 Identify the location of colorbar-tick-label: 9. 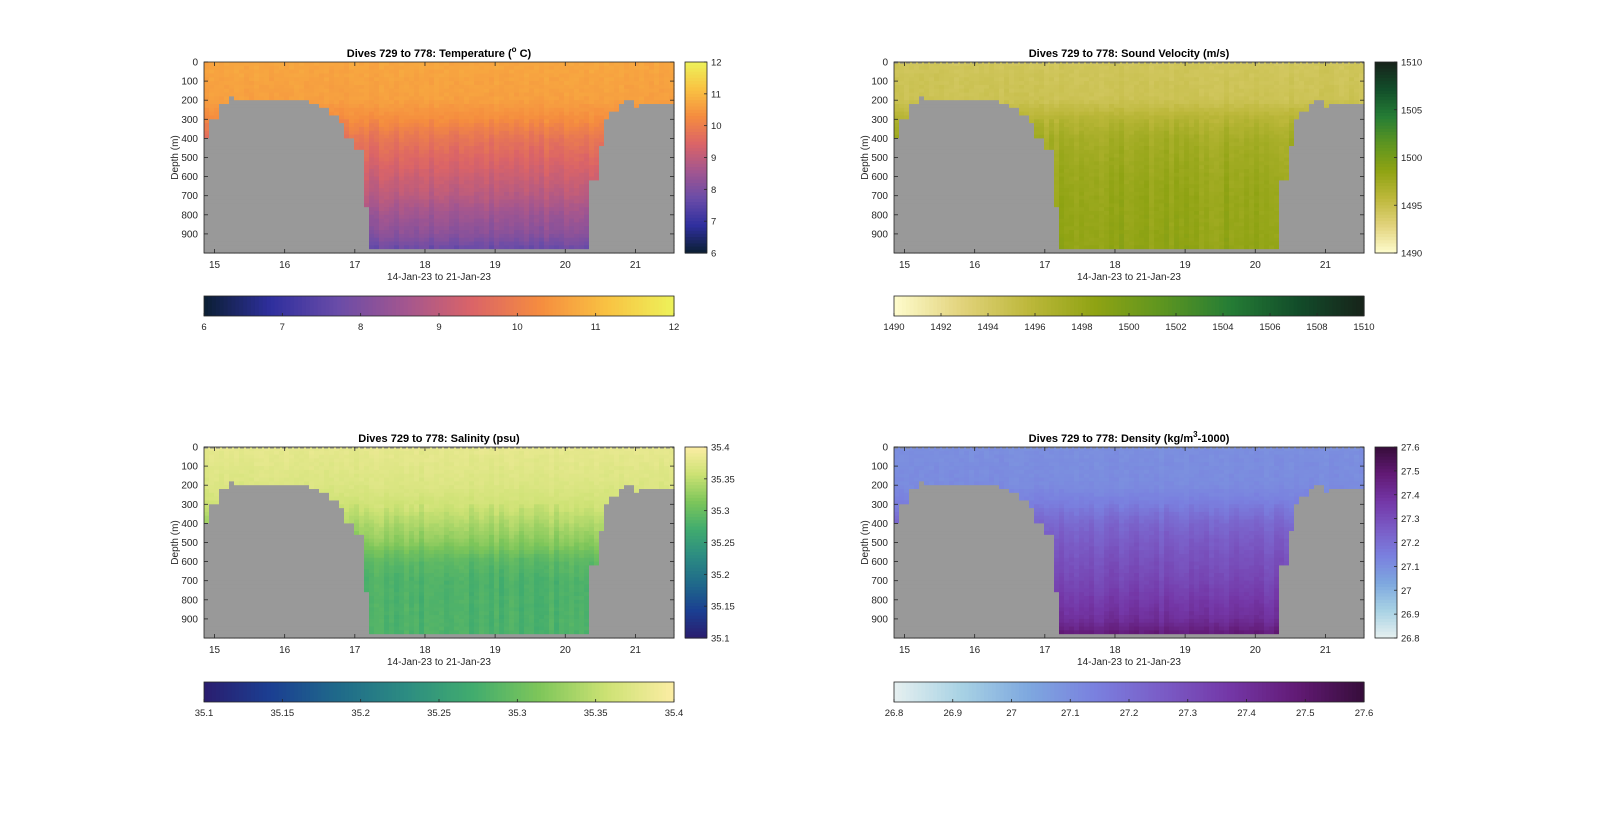
(438, 327).